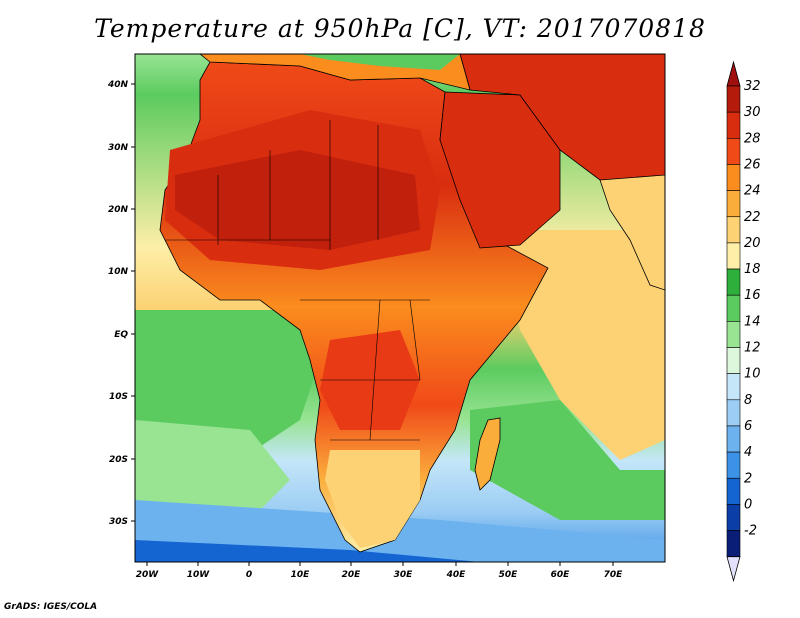 This screenshot has width=800, height=618. I want to click on lon-label: 60E, so click(561, 575).